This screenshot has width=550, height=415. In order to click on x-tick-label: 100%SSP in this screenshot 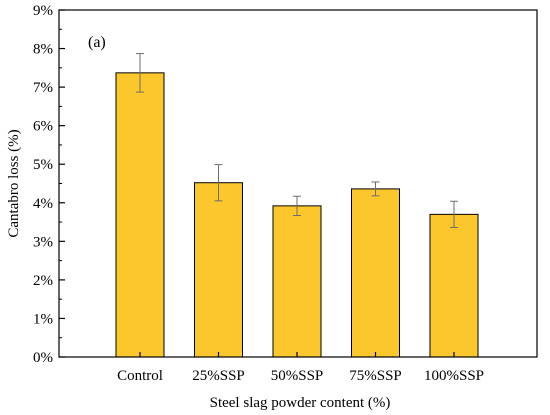, I will do `click(454, 376)`.